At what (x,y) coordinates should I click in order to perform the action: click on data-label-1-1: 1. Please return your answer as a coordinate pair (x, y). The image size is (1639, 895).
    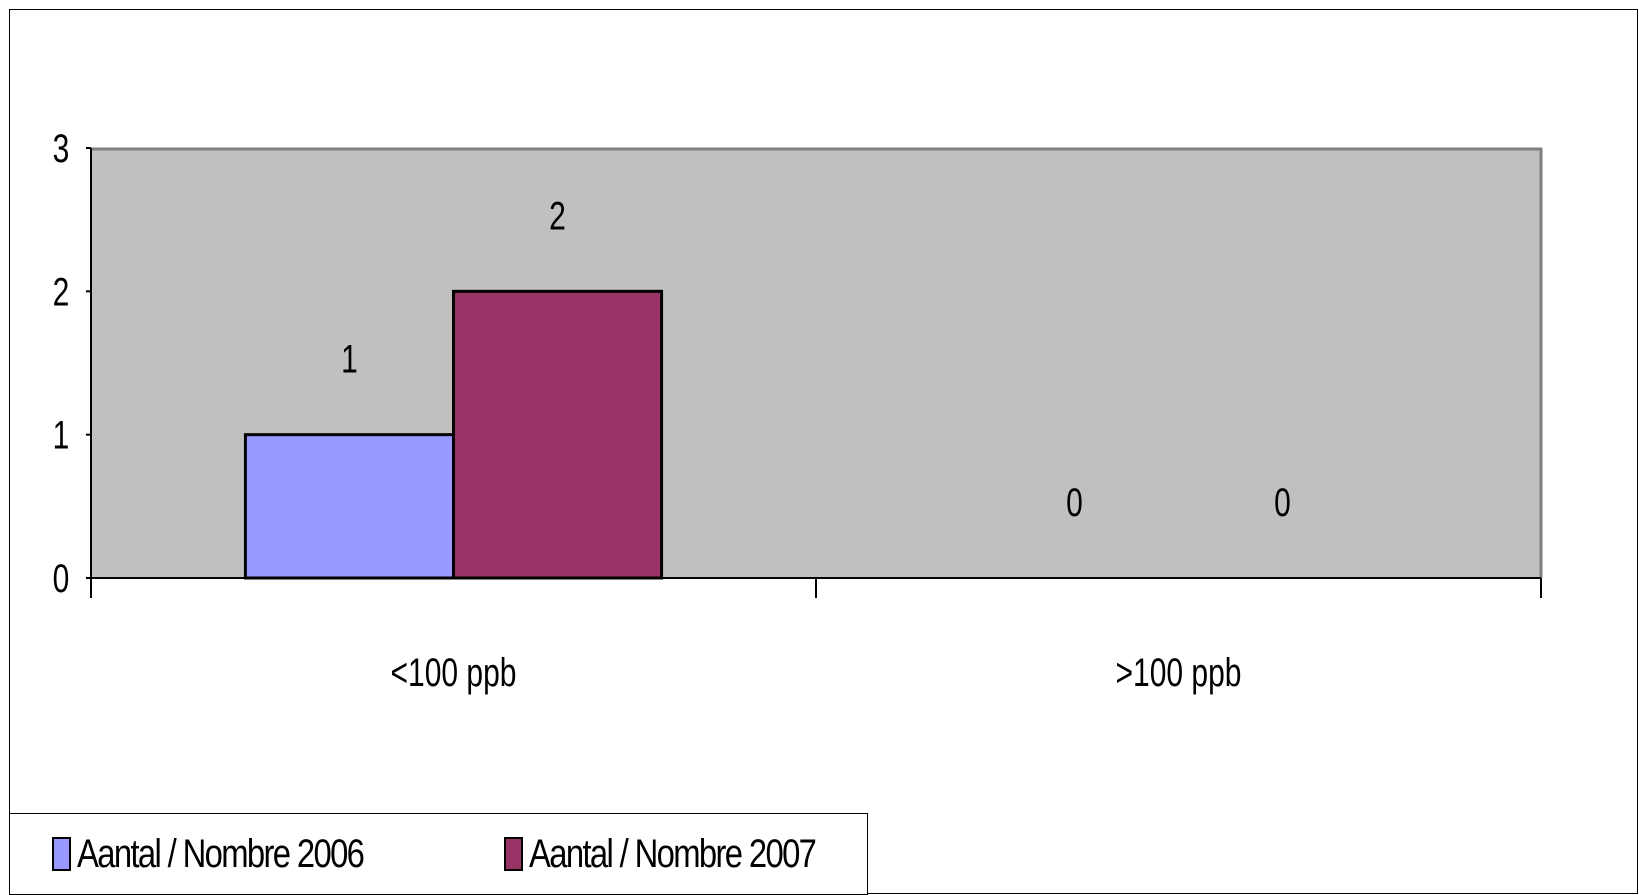
    Looking at the image, I should click on (349, 360).